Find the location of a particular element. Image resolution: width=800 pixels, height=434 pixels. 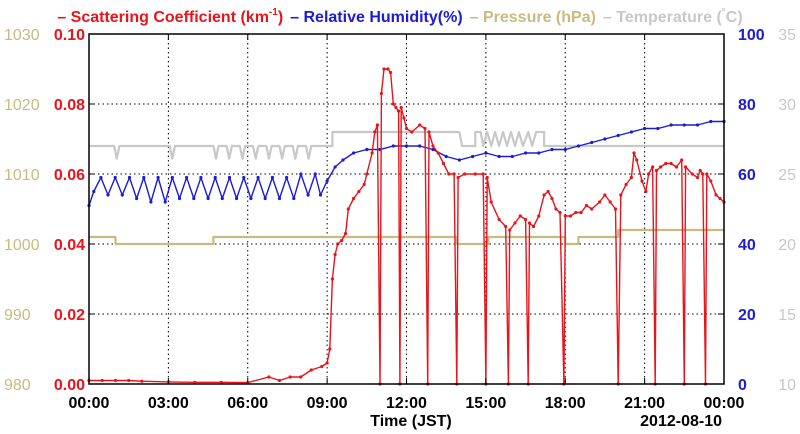

legend-superscript: -1 is located at coordinates (273, 12).